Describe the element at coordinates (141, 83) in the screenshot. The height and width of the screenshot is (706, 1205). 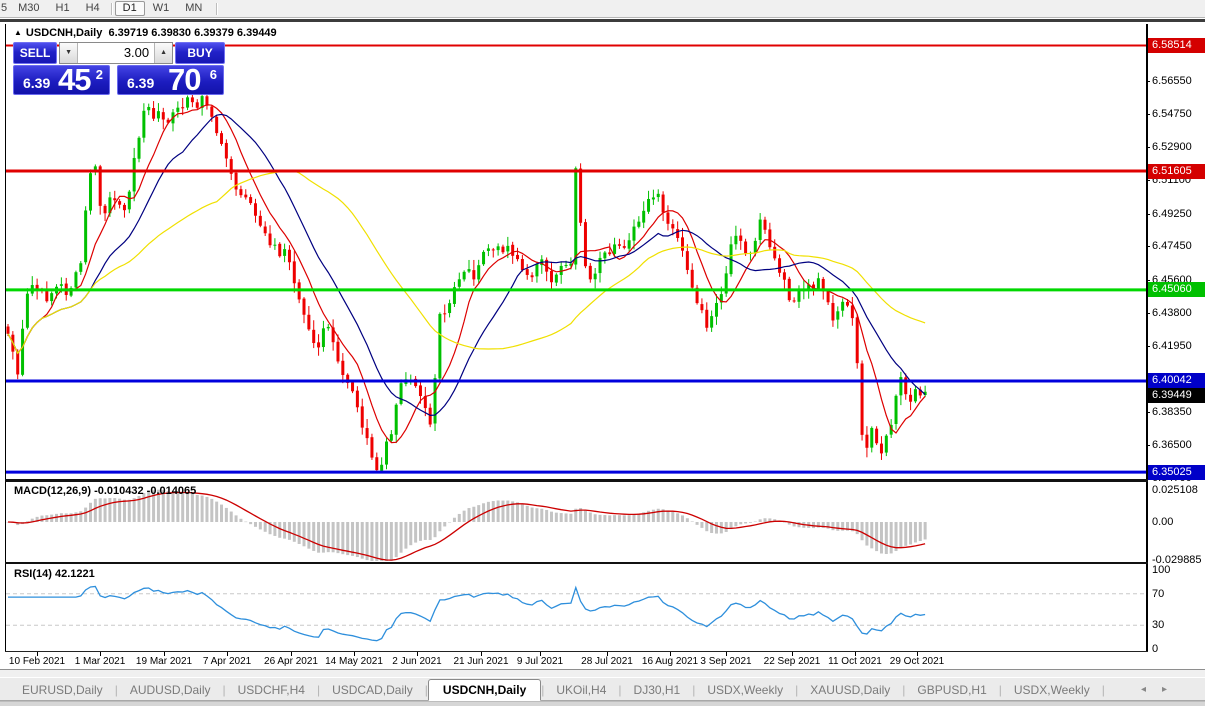
I see `buy-price-prefix: 6.39` at that location.